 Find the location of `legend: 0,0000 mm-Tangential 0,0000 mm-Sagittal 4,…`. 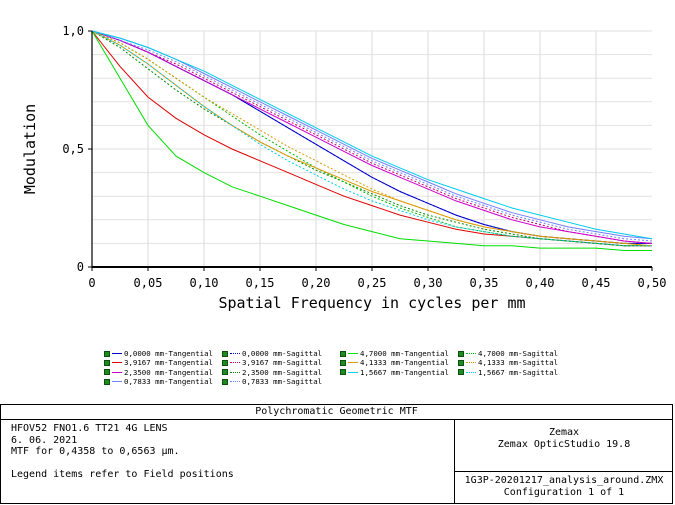

legend: 0,0000 mm-Tangential 0,0000 mm-Sagittal 4,… is located at coordinates (339, 370).